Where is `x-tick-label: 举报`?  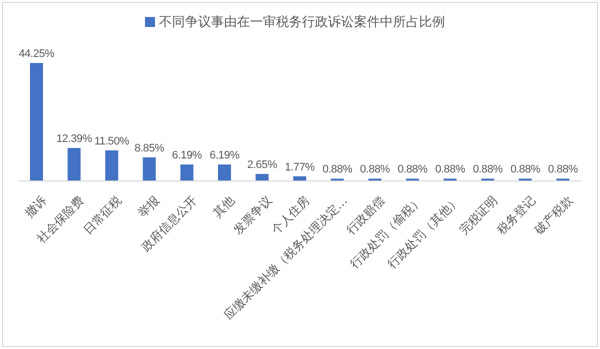
x-tick-label: 举报 is located at coordinates (148, 206).